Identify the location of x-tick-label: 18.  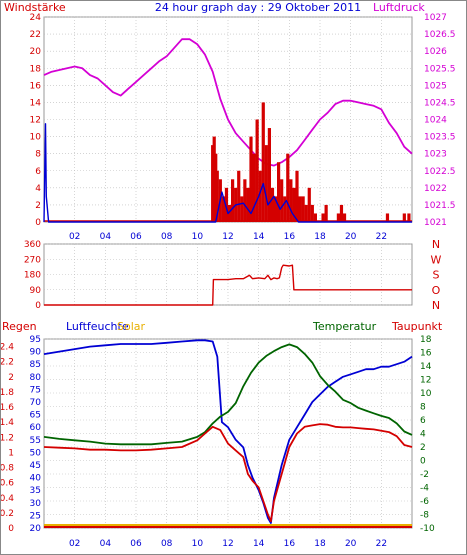
(320, 544).